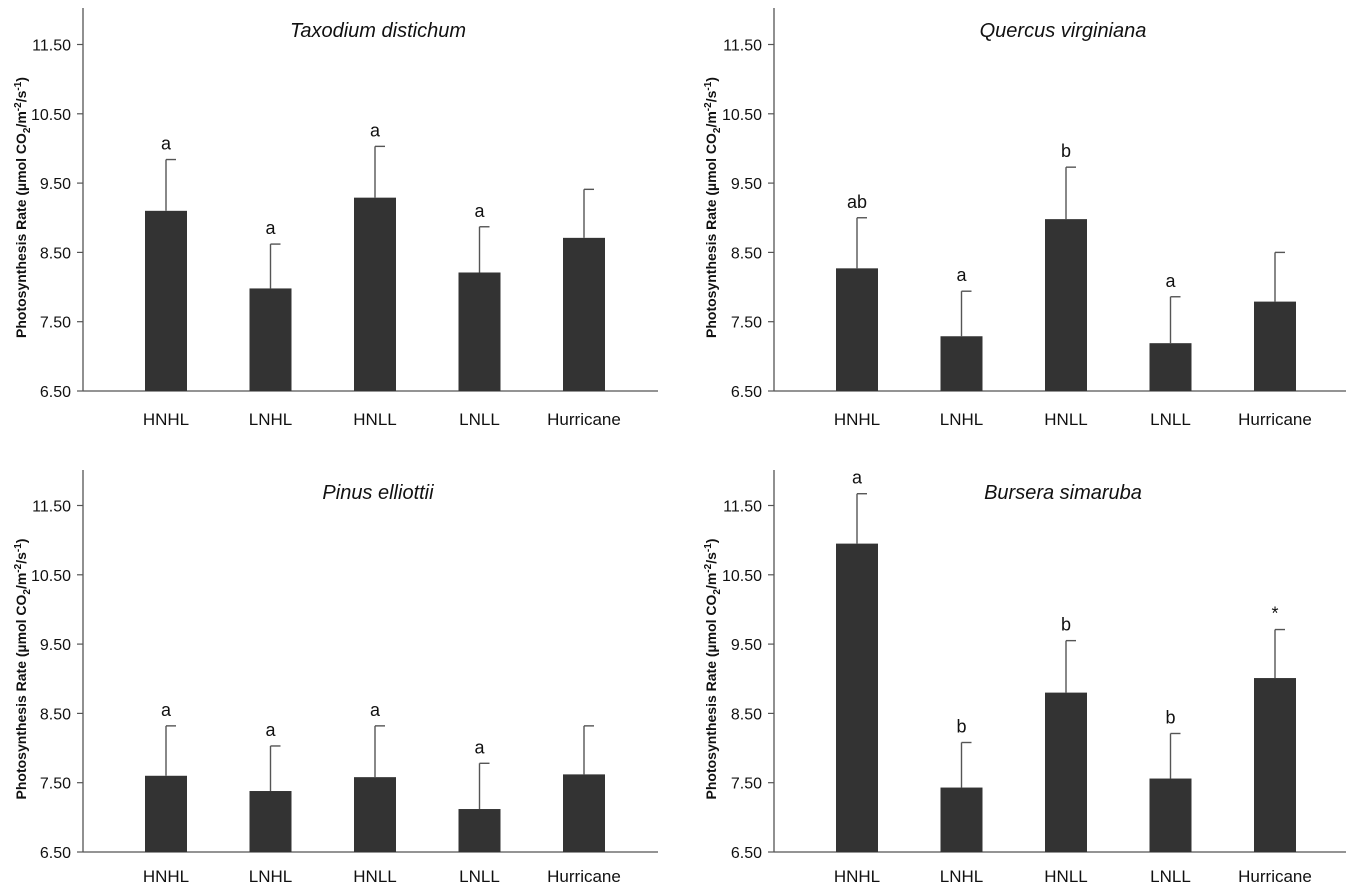 This screenshot has height=886, width=1346. I want to click on significance-label: *, so click(1274, 614).